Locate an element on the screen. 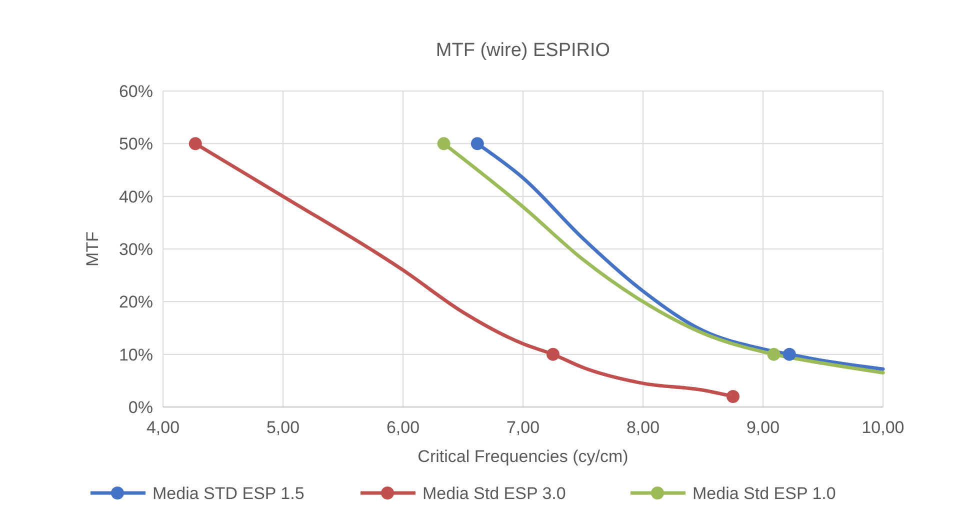 Image resolution: width=971 pixels, height=519 pixels. y-axis-title: MTF is located at coordinates (92, 249).